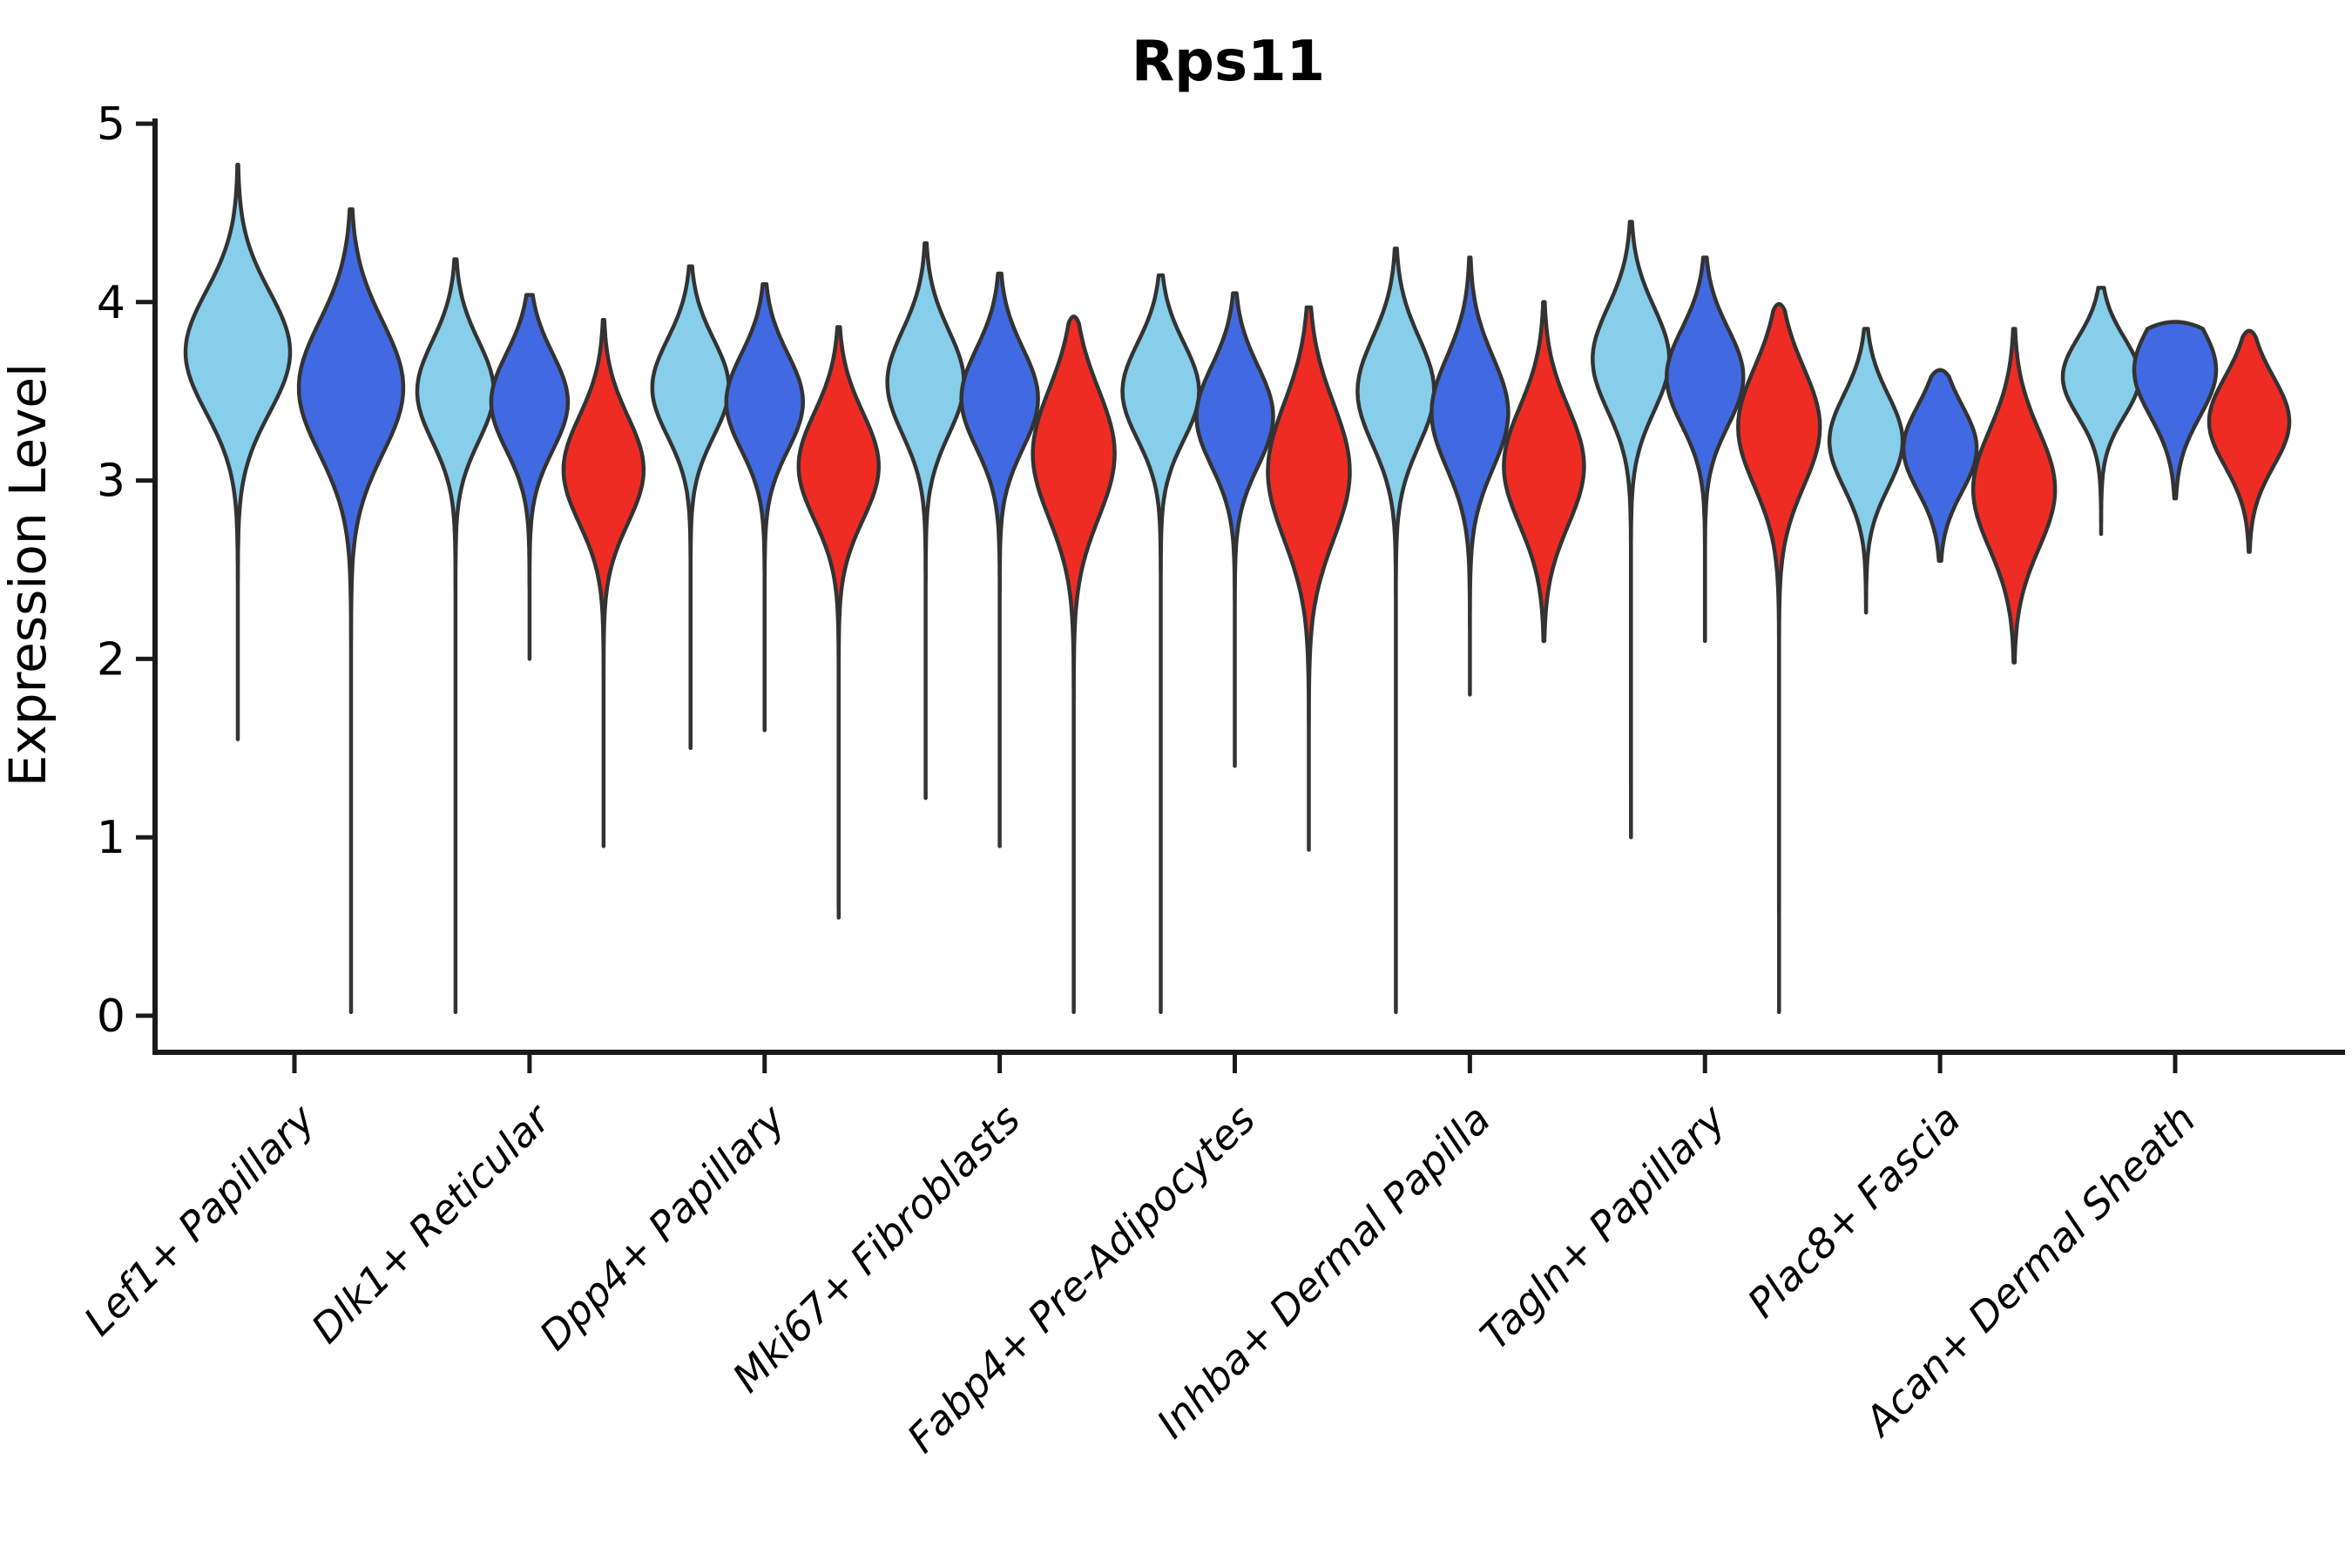  I want to click on y-tick-label: 5, so click(111, 125).